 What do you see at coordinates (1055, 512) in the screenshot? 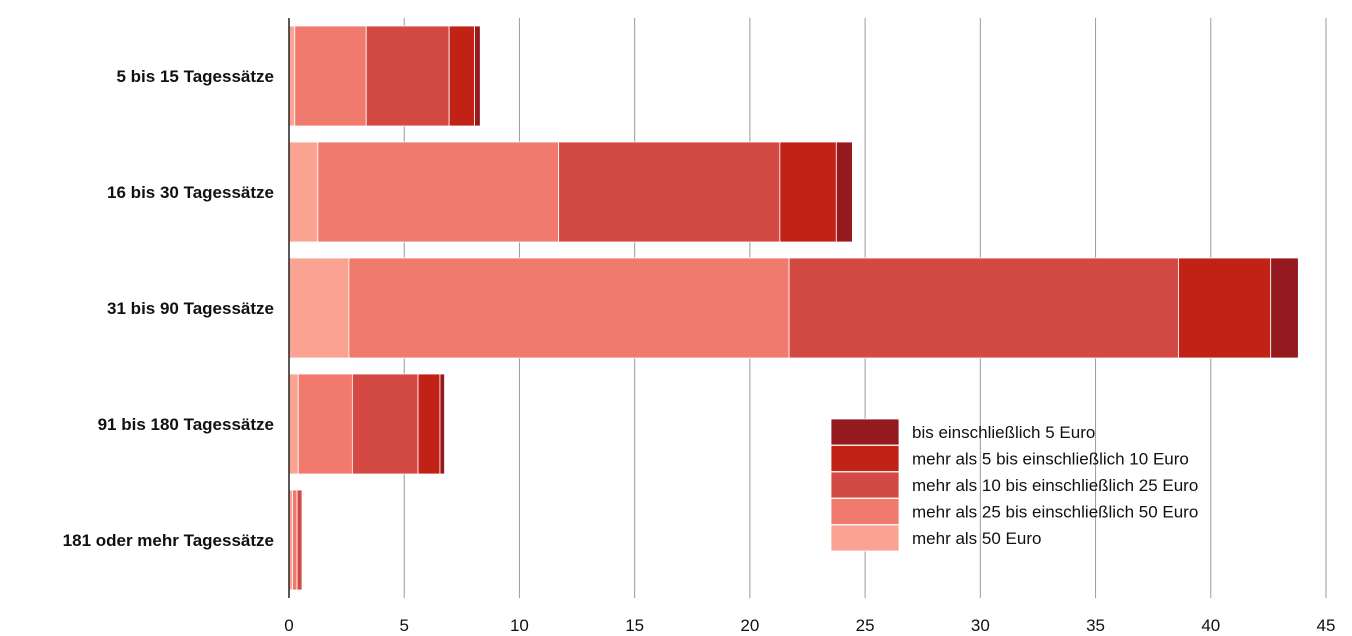
I see `legend-label: mehr als 25 bis einschließlich 50 Euro` at bounding box center [1055, 512].